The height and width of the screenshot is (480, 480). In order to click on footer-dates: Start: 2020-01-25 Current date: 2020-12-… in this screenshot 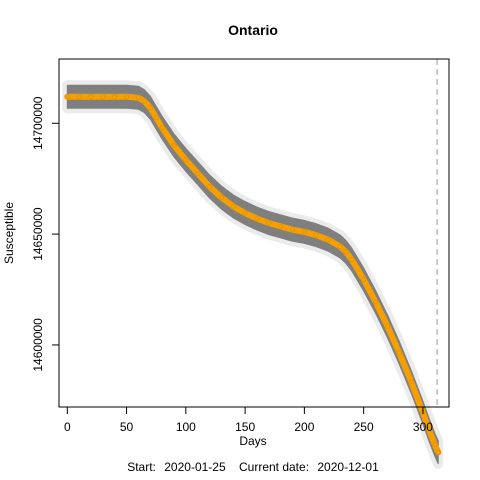, I will do `click(253, 467)`.